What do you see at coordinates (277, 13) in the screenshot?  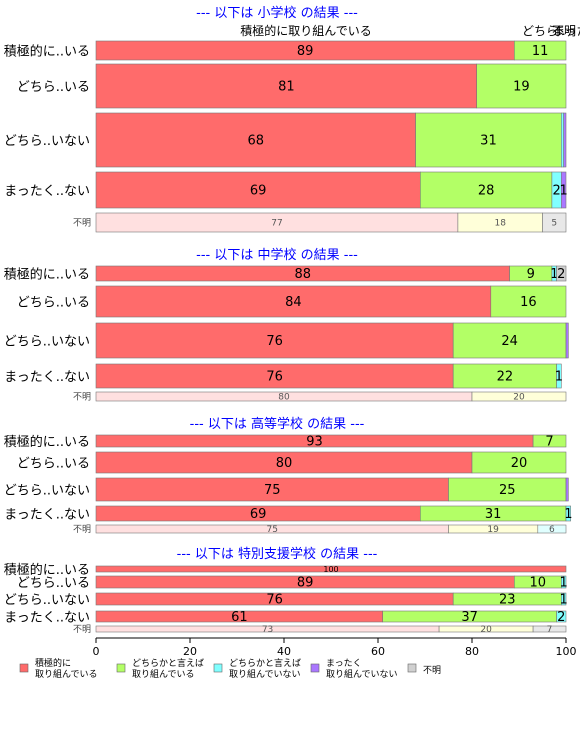 I see `panel-title: --- 以下は 小学校 の結果 ---` at bounding box center [277, 13].